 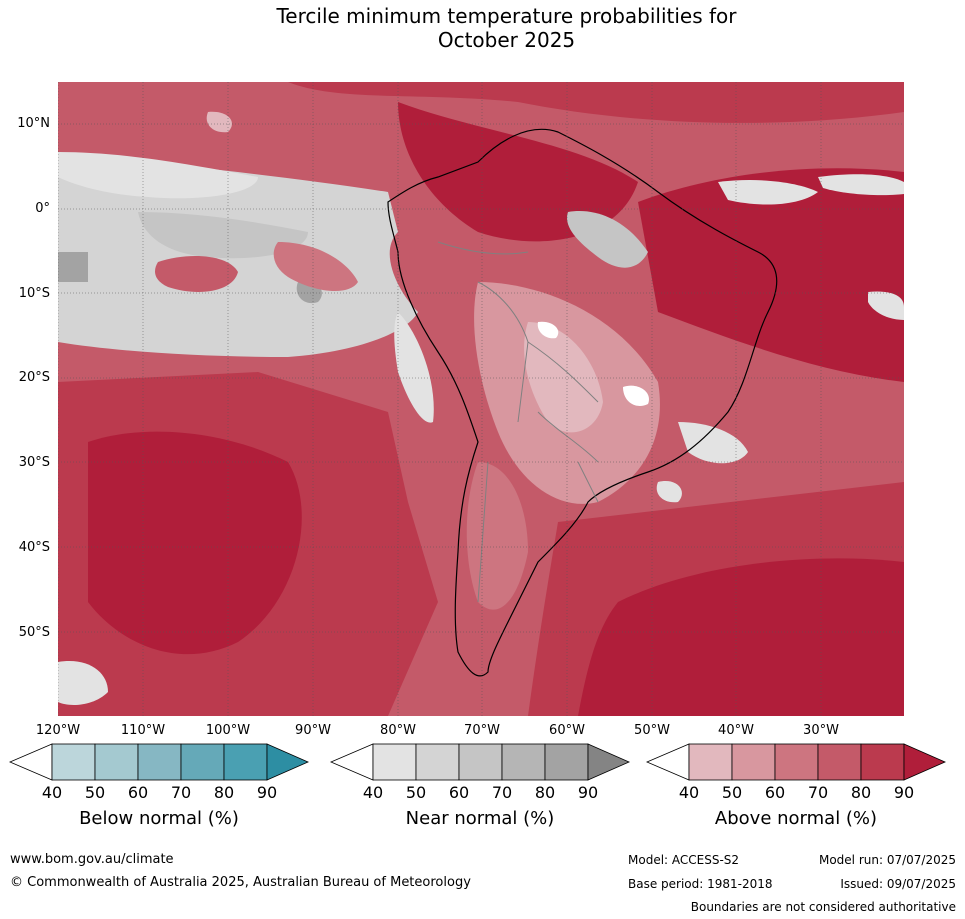 I want to click on title-line-2: October 2025, so click(x=506, y=40).